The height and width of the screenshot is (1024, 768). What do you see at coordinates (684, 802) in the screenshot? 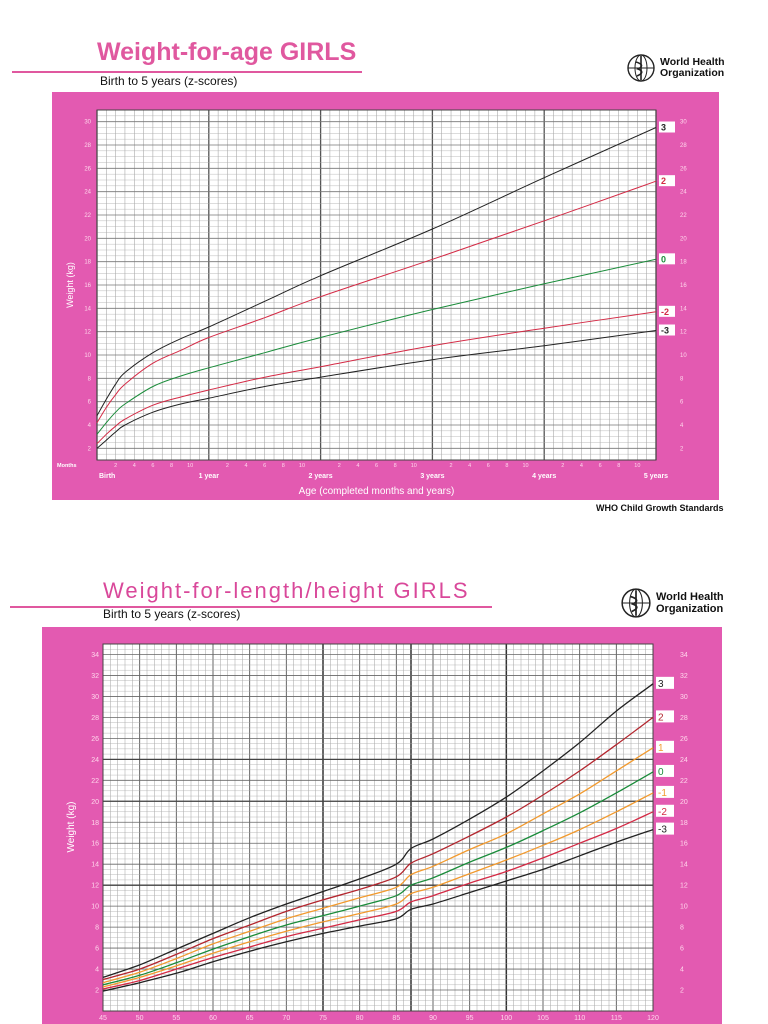
I see `y-tick-label-right: 20` at bounding box center [684, 802].